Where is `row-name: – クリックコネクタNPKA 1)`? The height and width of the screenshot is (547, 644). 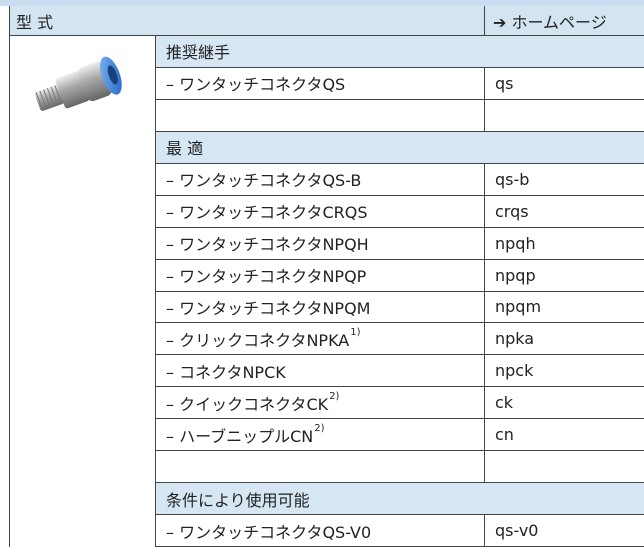 row-name: – クリックコネクタNPKA 1) is located at coordinates (319, 339).